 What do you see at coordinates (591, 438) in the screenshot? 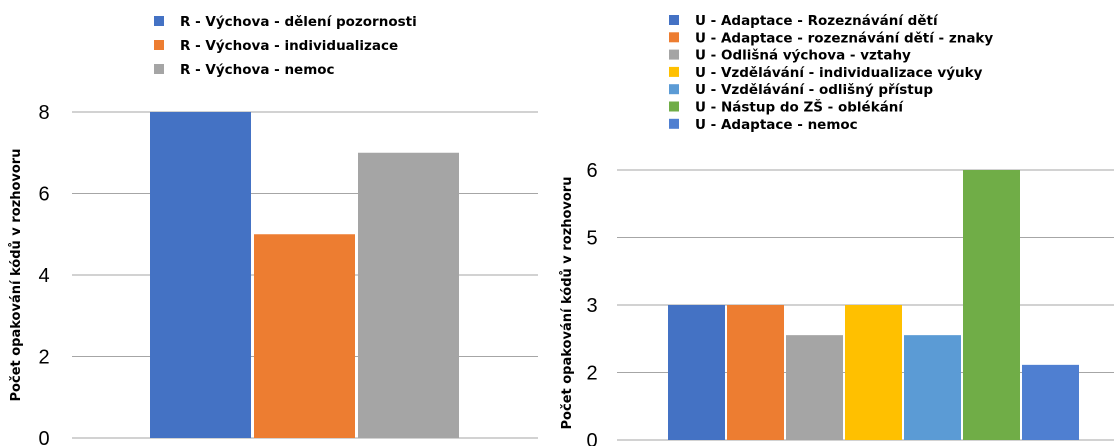
I see `right-tick-label: 0` at bounding box center [591, 438].